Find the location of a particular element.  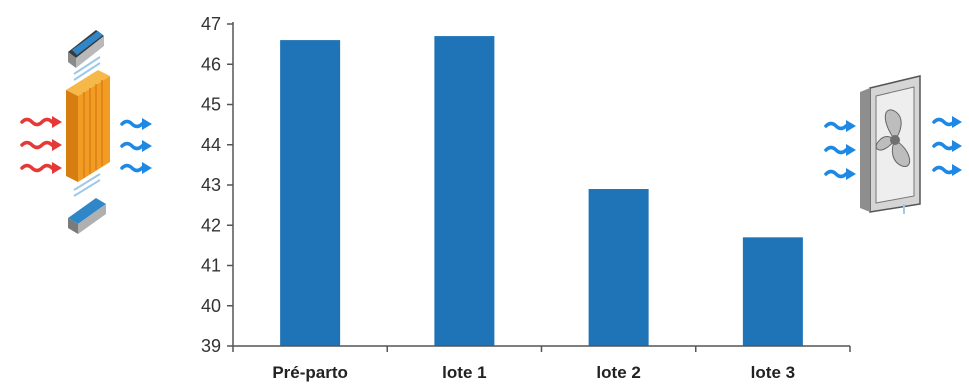

air-out-arrows-icon is located at coordinates (947, 146).